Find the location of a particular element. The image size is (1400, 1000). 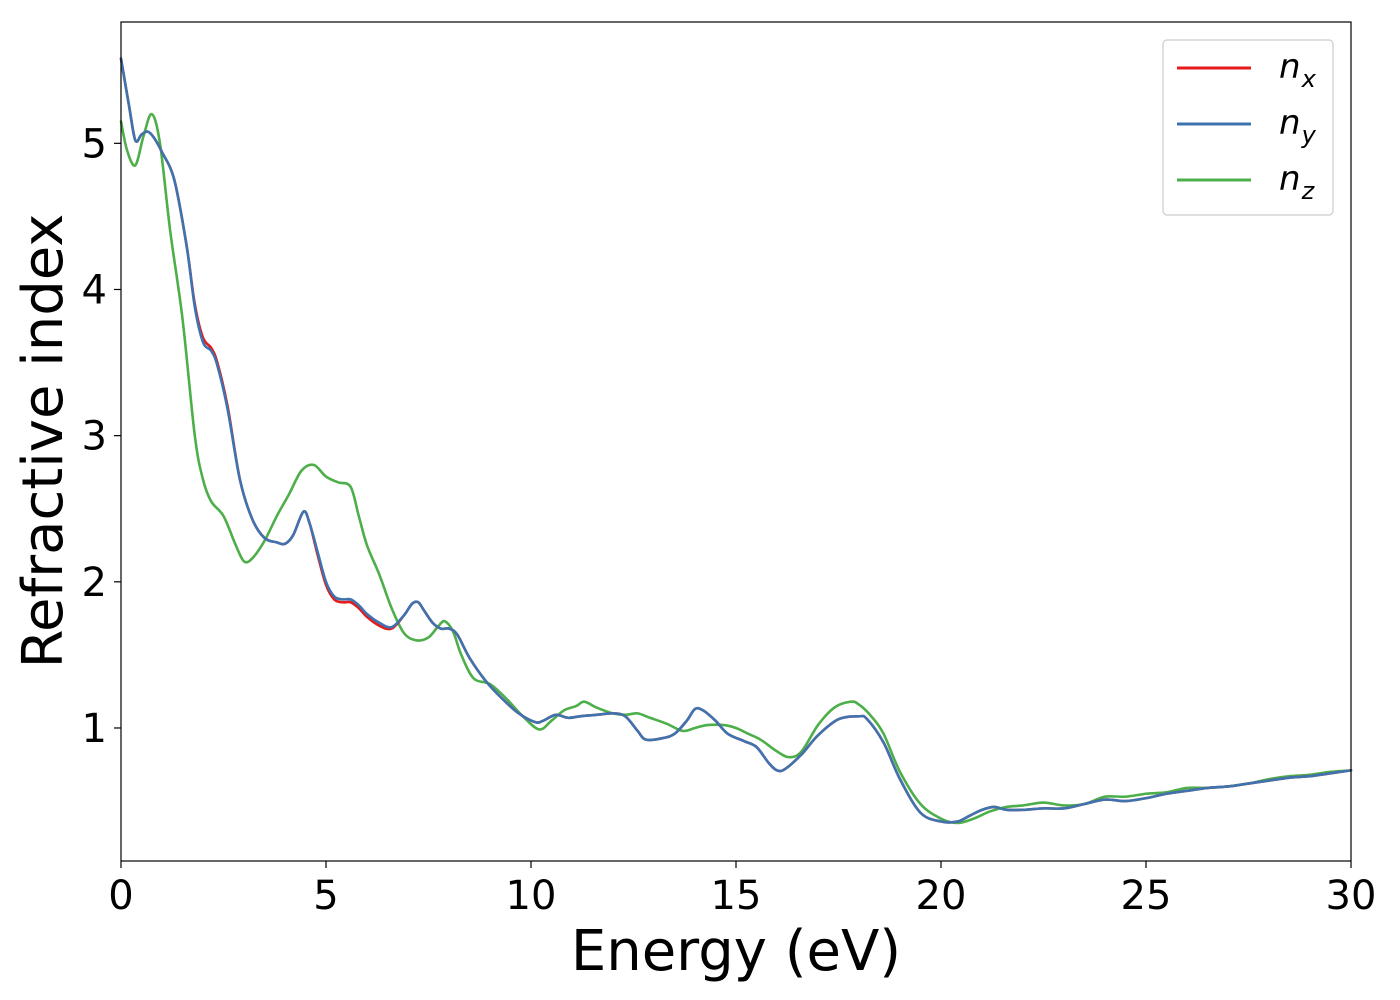

x-tick-label: 10 is located at coordinates (531, 896).